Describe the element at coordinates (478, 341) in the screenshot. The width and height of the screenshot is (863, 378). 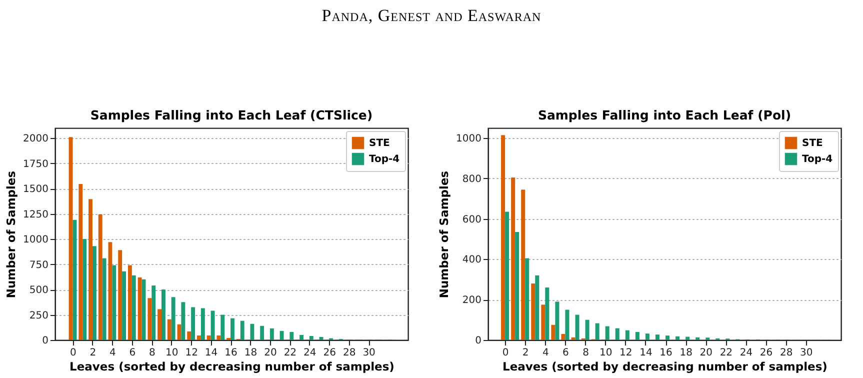
I see `y-tick-label: 0` at that location.